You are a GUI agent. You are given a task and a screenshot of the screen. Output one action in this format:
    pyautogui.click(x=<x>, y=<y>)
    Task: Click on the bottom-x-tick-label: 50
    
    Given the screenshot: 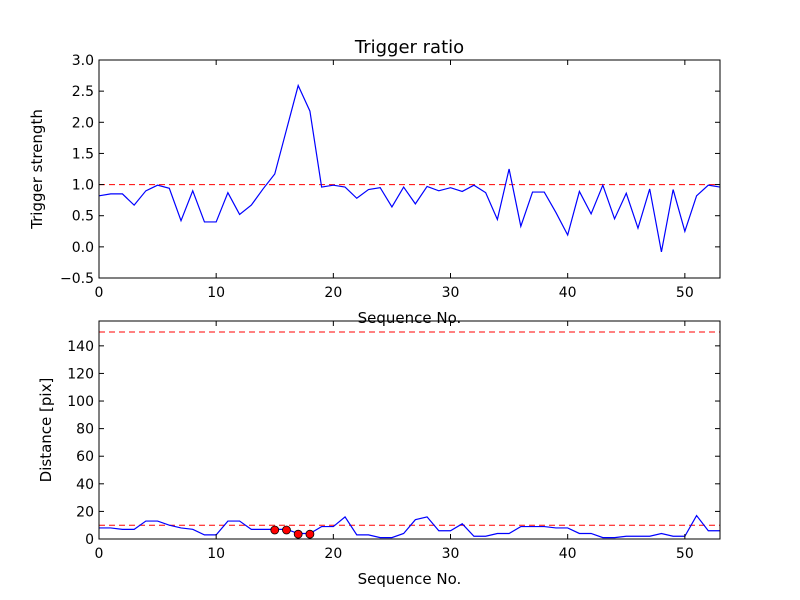 What is the action you would take?
    pyautogui.click(x=685, y=554)
    